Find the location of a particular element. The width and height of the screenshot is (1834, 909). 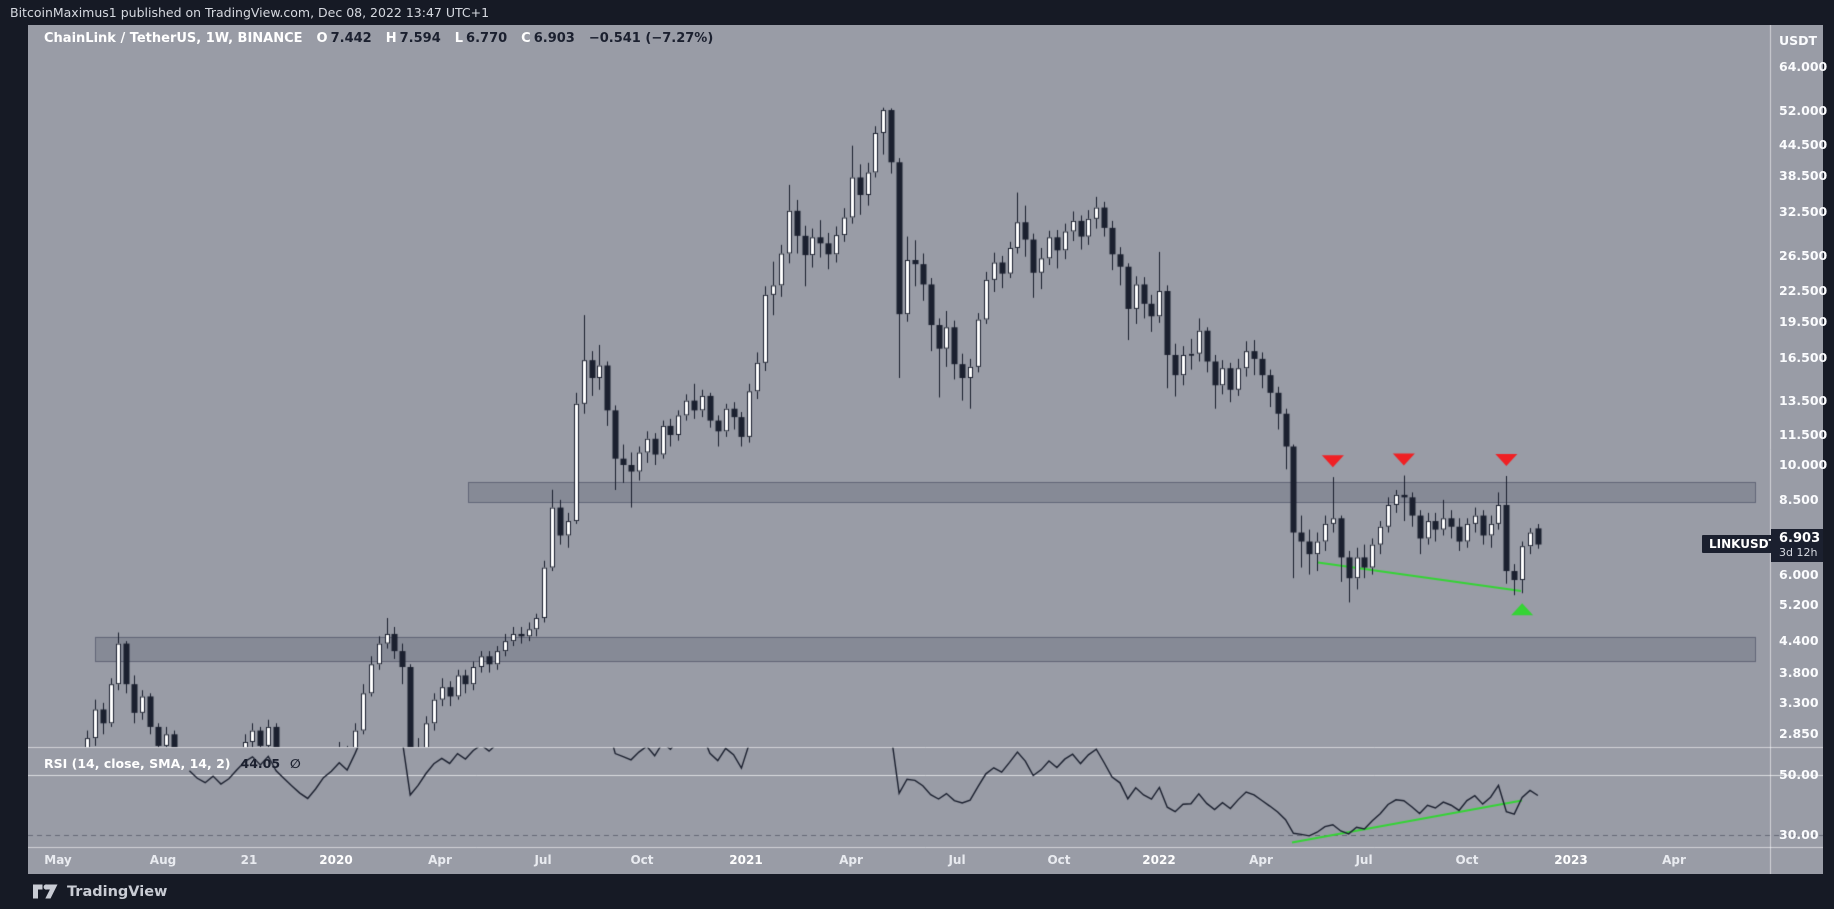

rsi-hidden-value-icon: ∅ is located at coordinates (295, 763).